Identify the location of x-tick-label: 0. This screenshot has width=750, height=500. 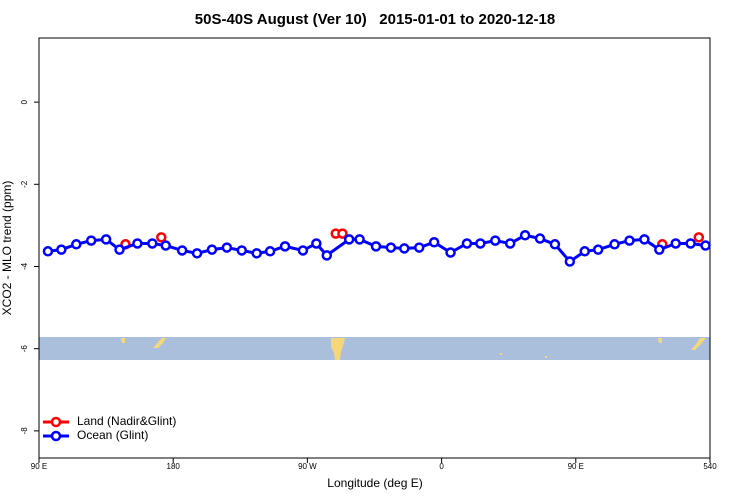
(441, 466).